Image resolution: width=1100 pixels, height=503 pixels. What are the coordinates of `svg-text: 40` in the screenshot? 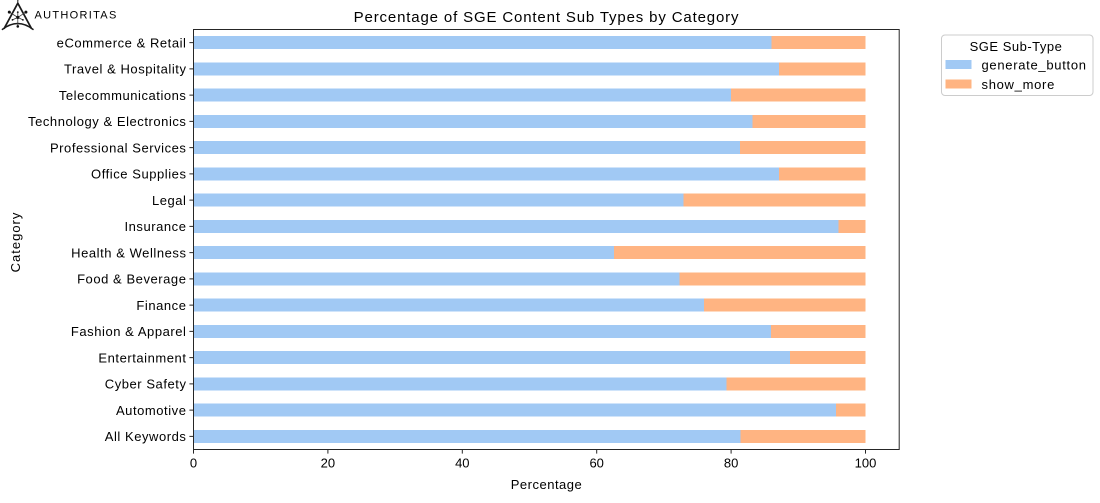 It's located at (462, 463).